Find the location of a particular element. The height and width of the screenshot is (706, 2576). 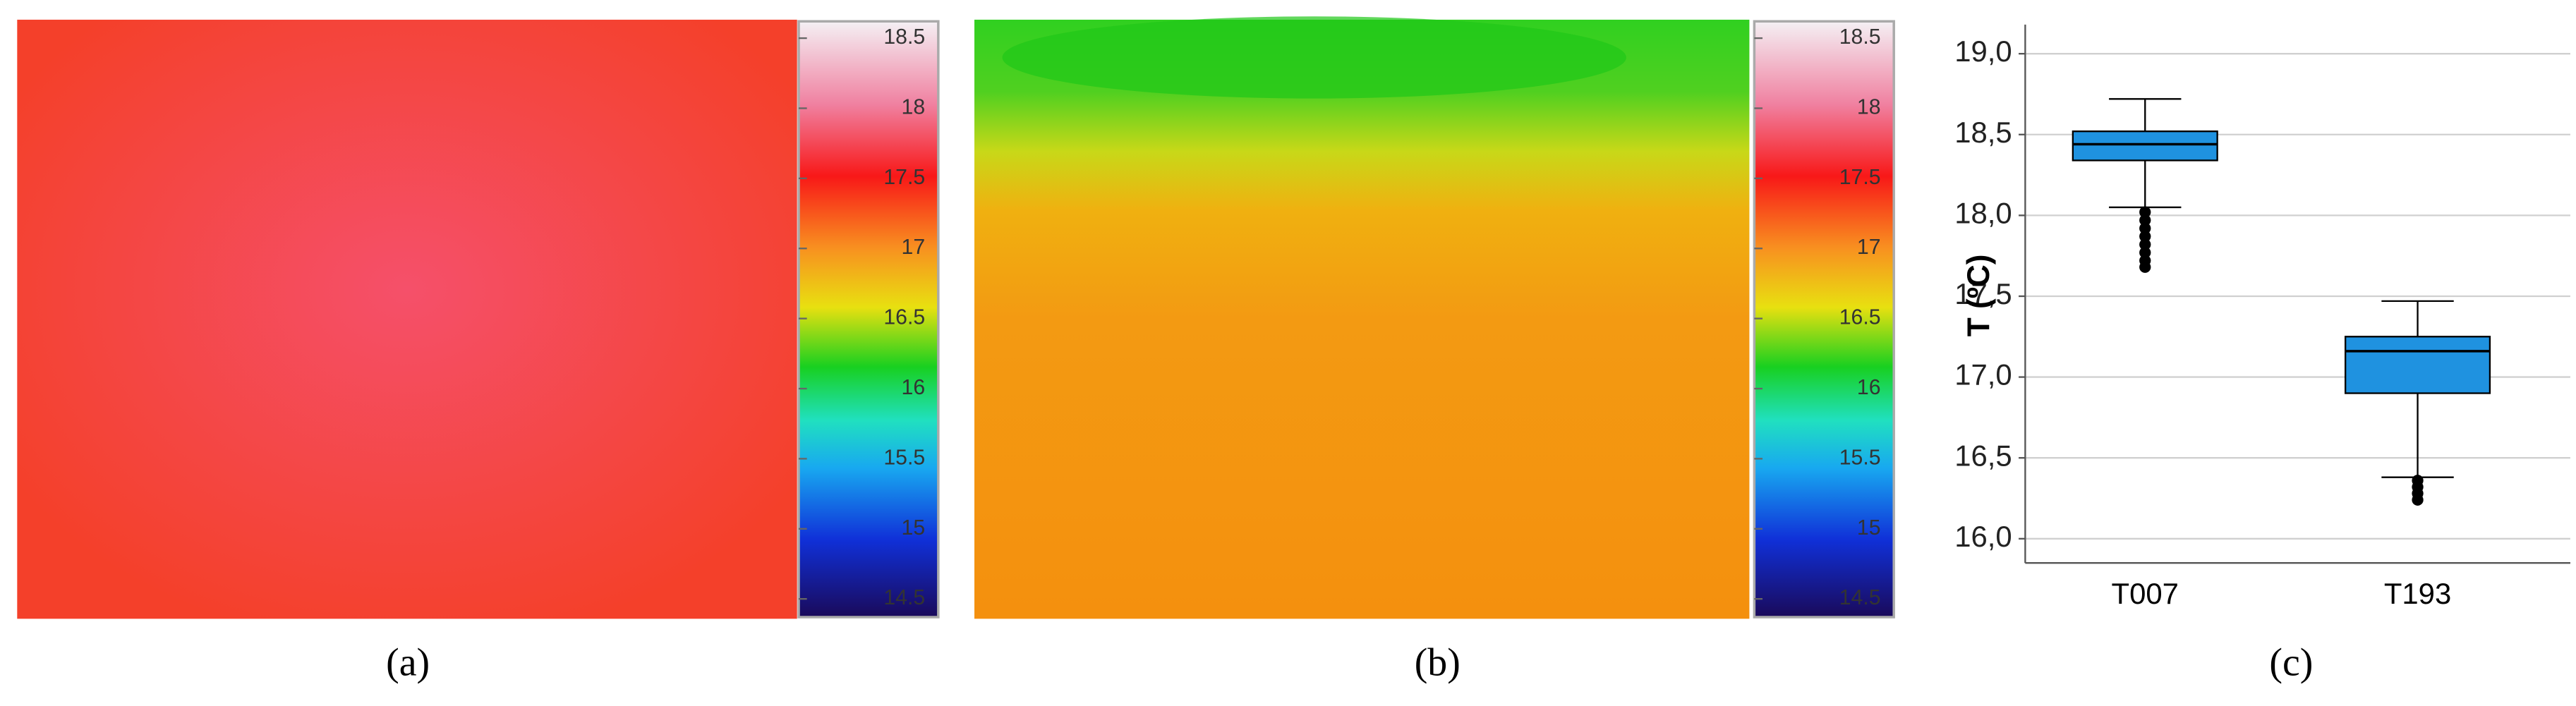

y-tick-label: 16,0 is located at coordinates (1983, 536).